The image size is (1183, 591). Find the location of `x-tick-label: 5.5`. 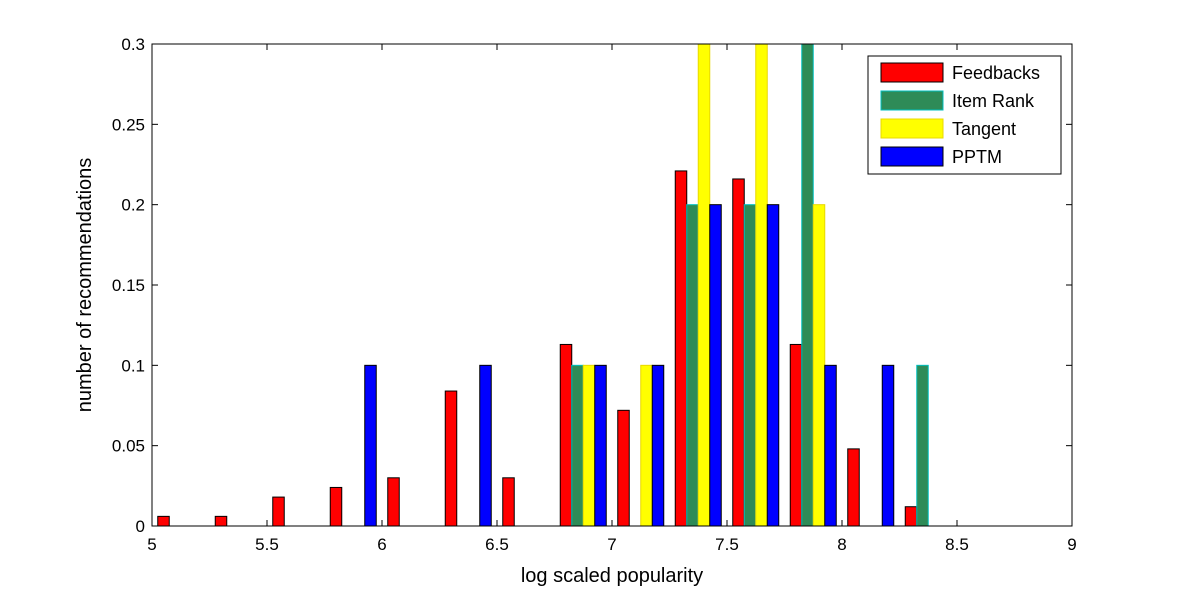

x-tick-label: 5.5 is located at coordinates (267, 544).